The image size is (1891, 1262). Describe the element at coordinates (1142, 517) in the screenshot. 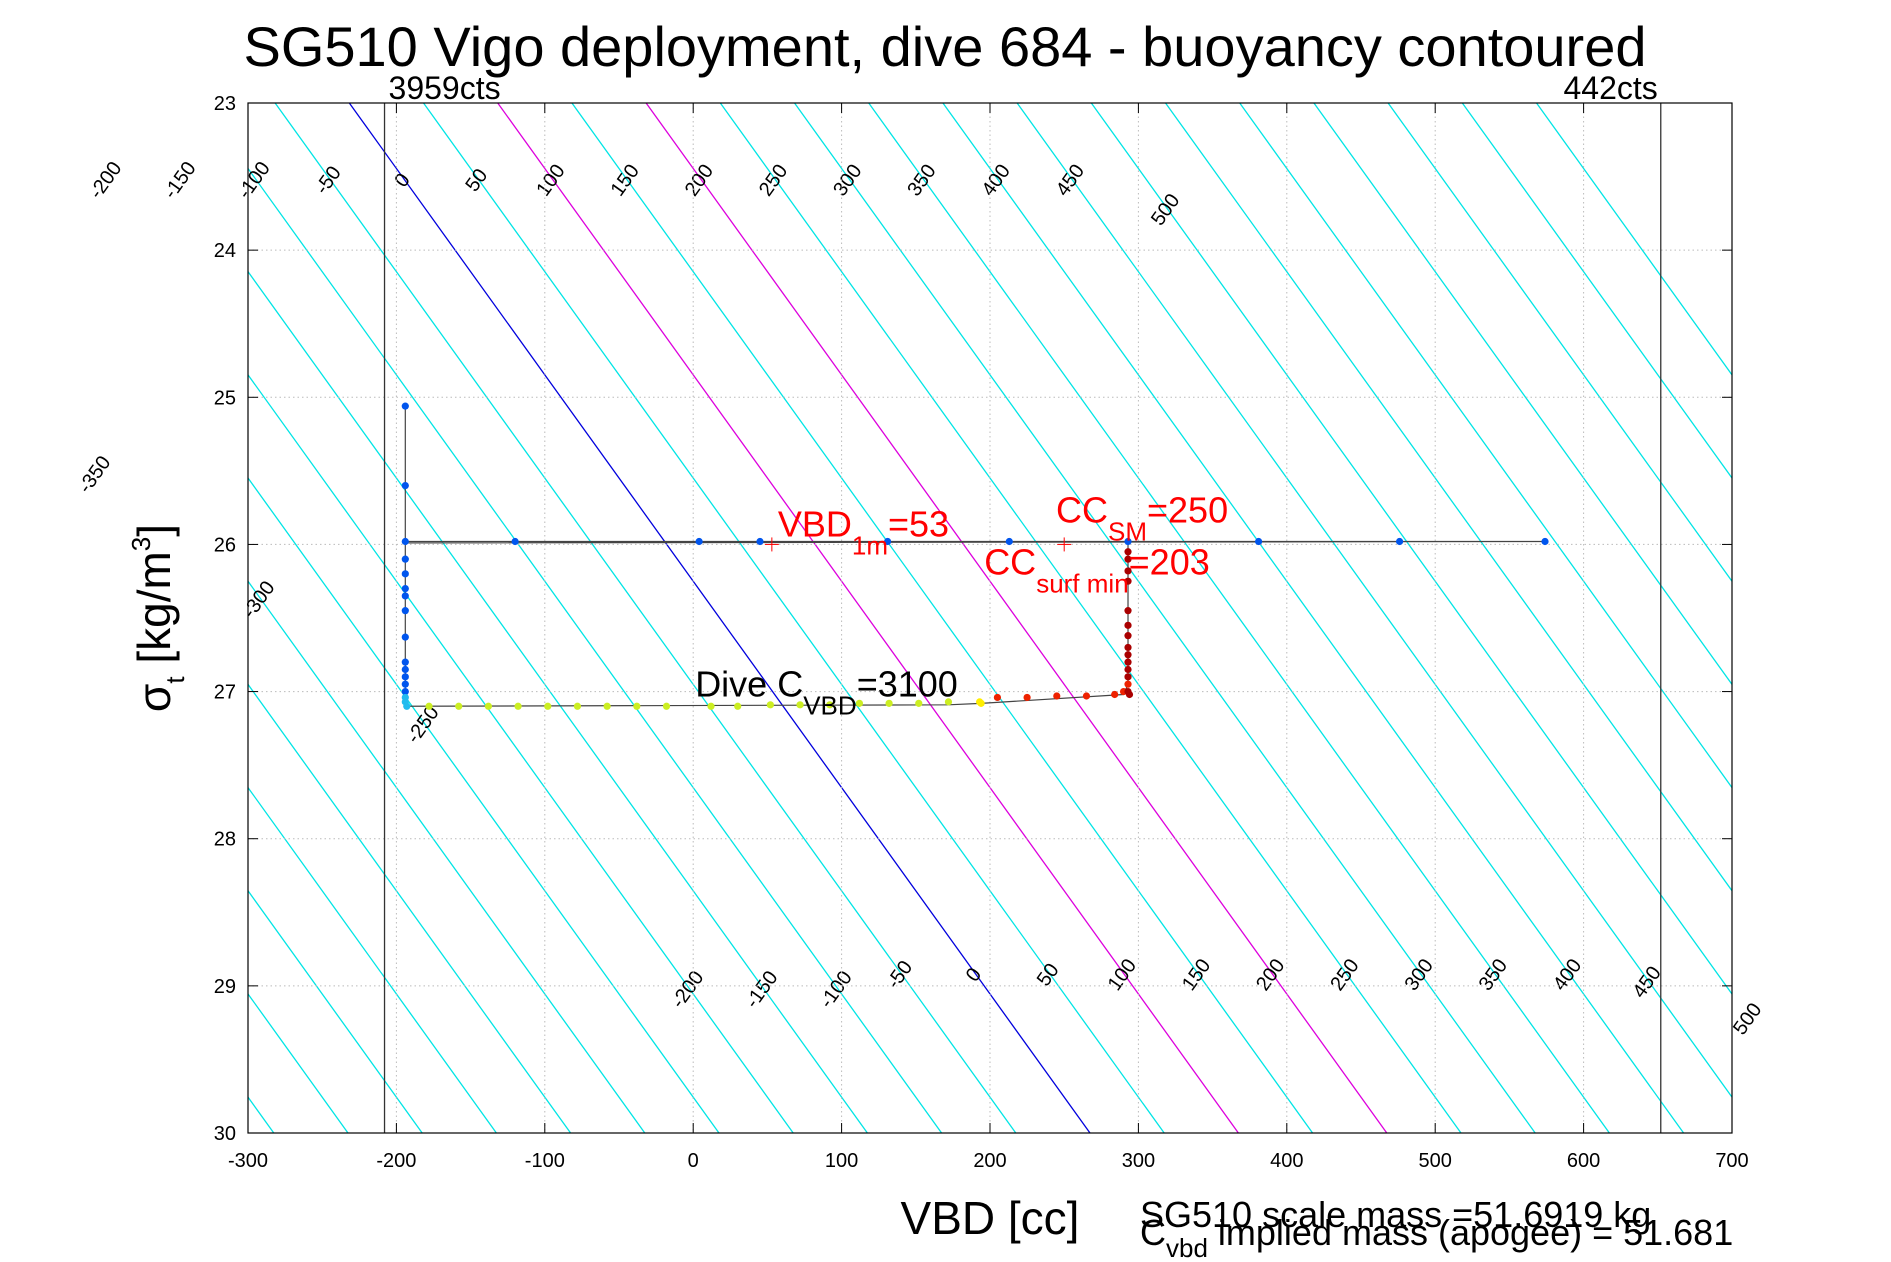

I see `annotation-label: CCSM=250` at that location.